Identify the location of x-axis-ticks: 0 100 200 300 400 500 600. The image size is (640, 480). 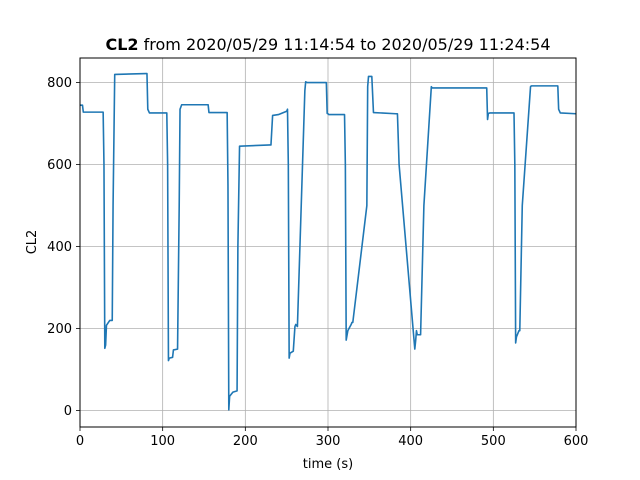
(332, 438).